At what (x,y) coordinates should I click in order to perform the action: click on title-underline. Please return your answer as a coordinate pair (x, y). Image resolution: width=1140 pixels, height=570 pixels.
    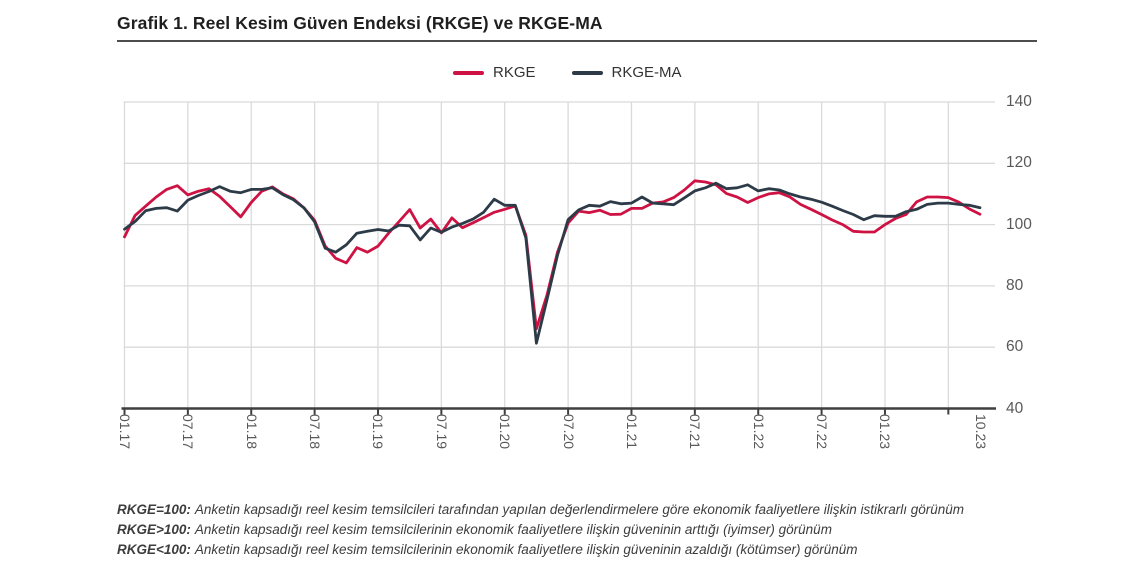
    Looking at the image, I should click on (577, 41).